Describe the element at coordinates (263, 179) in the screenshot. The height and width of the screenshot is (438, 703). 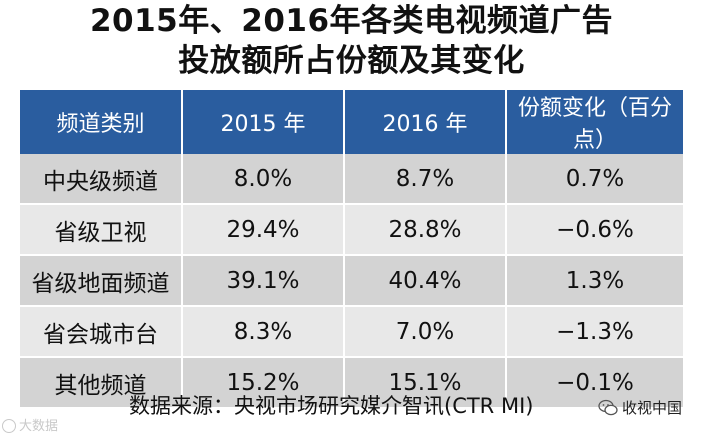
I see `cell-2015: 8.0%` at that location.